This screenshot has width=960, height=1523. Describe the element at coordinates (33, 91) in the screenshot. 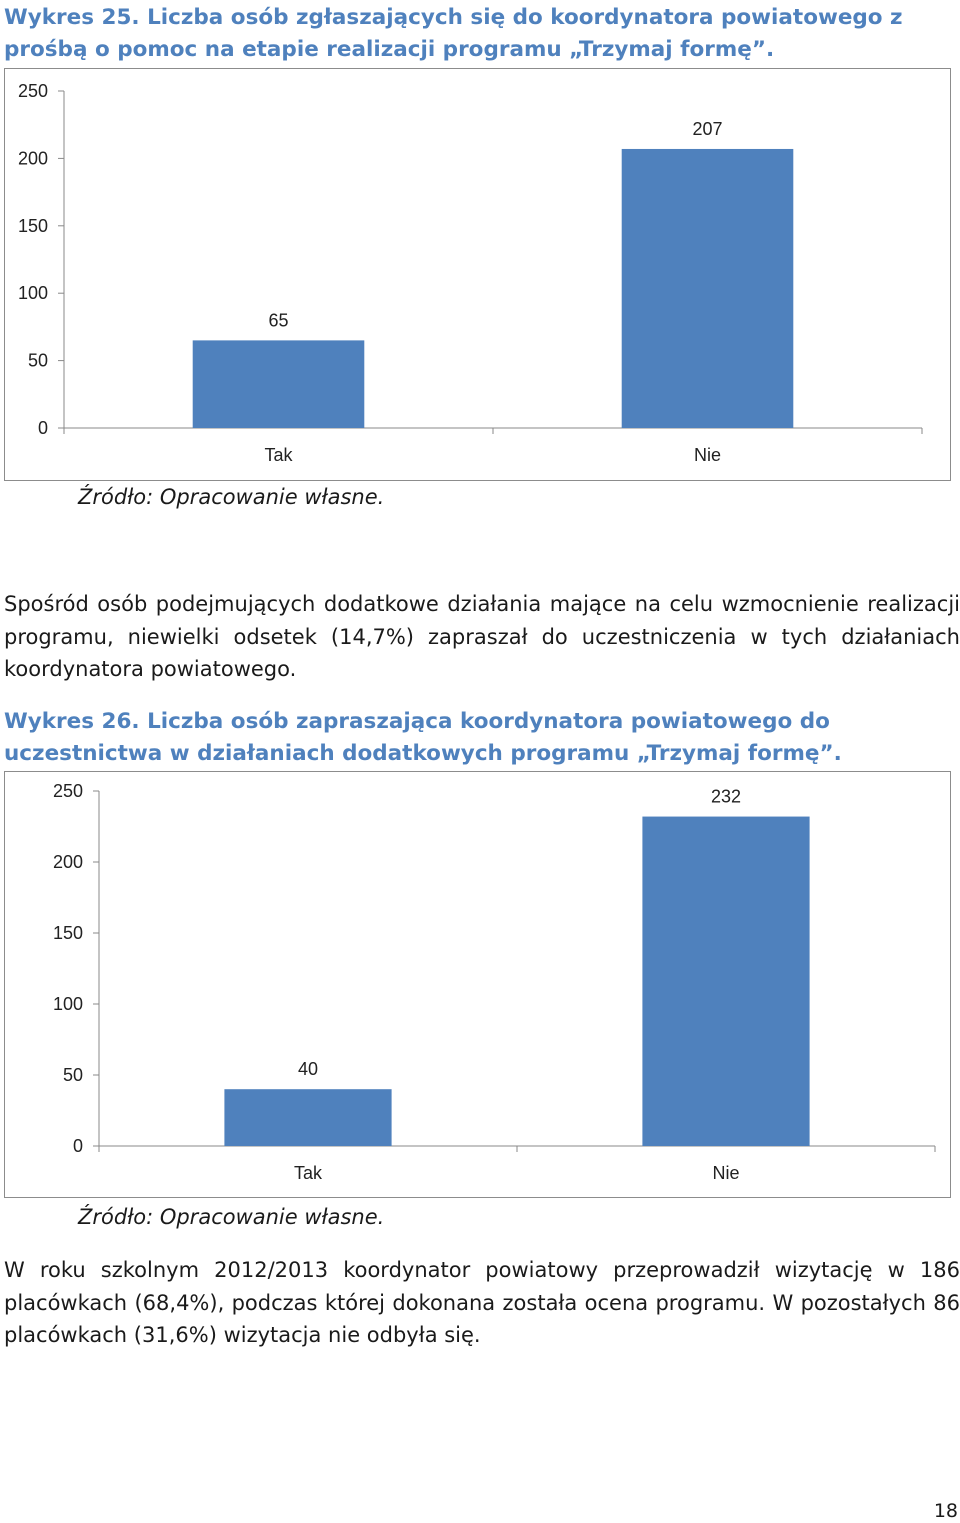

I see `chart-25-y-tick-label: 250` at that location.